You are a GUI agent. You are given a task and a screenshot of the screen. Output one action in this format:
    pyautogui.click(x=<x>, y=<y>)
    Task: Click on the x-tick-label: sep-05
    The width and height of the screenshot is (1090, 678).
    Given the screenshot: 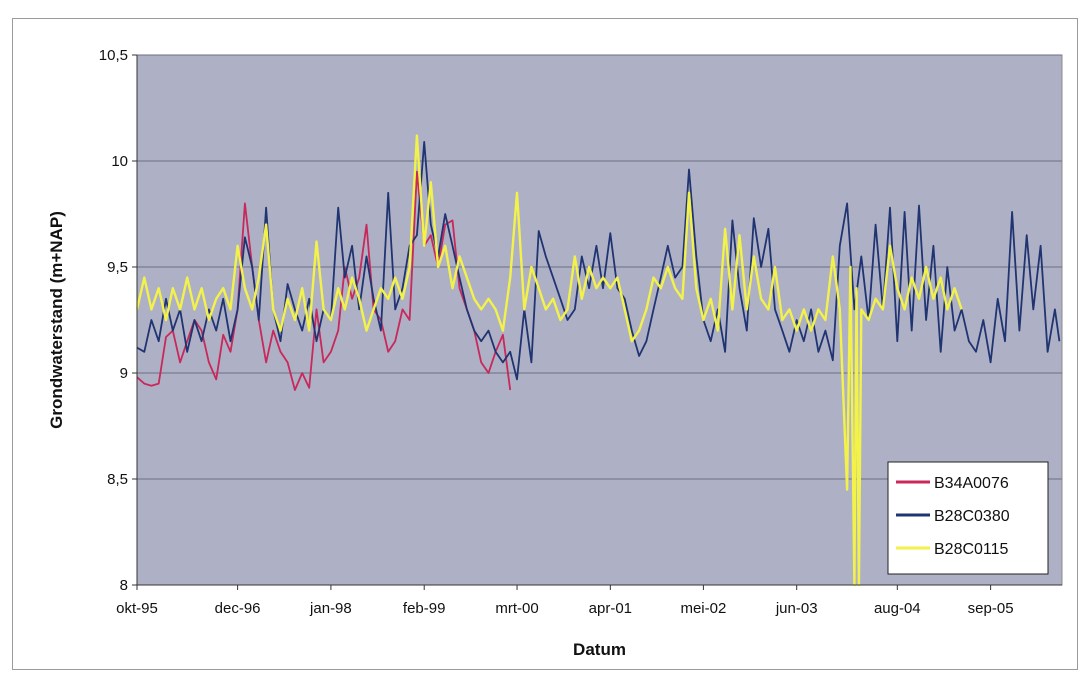 What is the action you would take?
    pyautogui.click(x=991, y=608)
    